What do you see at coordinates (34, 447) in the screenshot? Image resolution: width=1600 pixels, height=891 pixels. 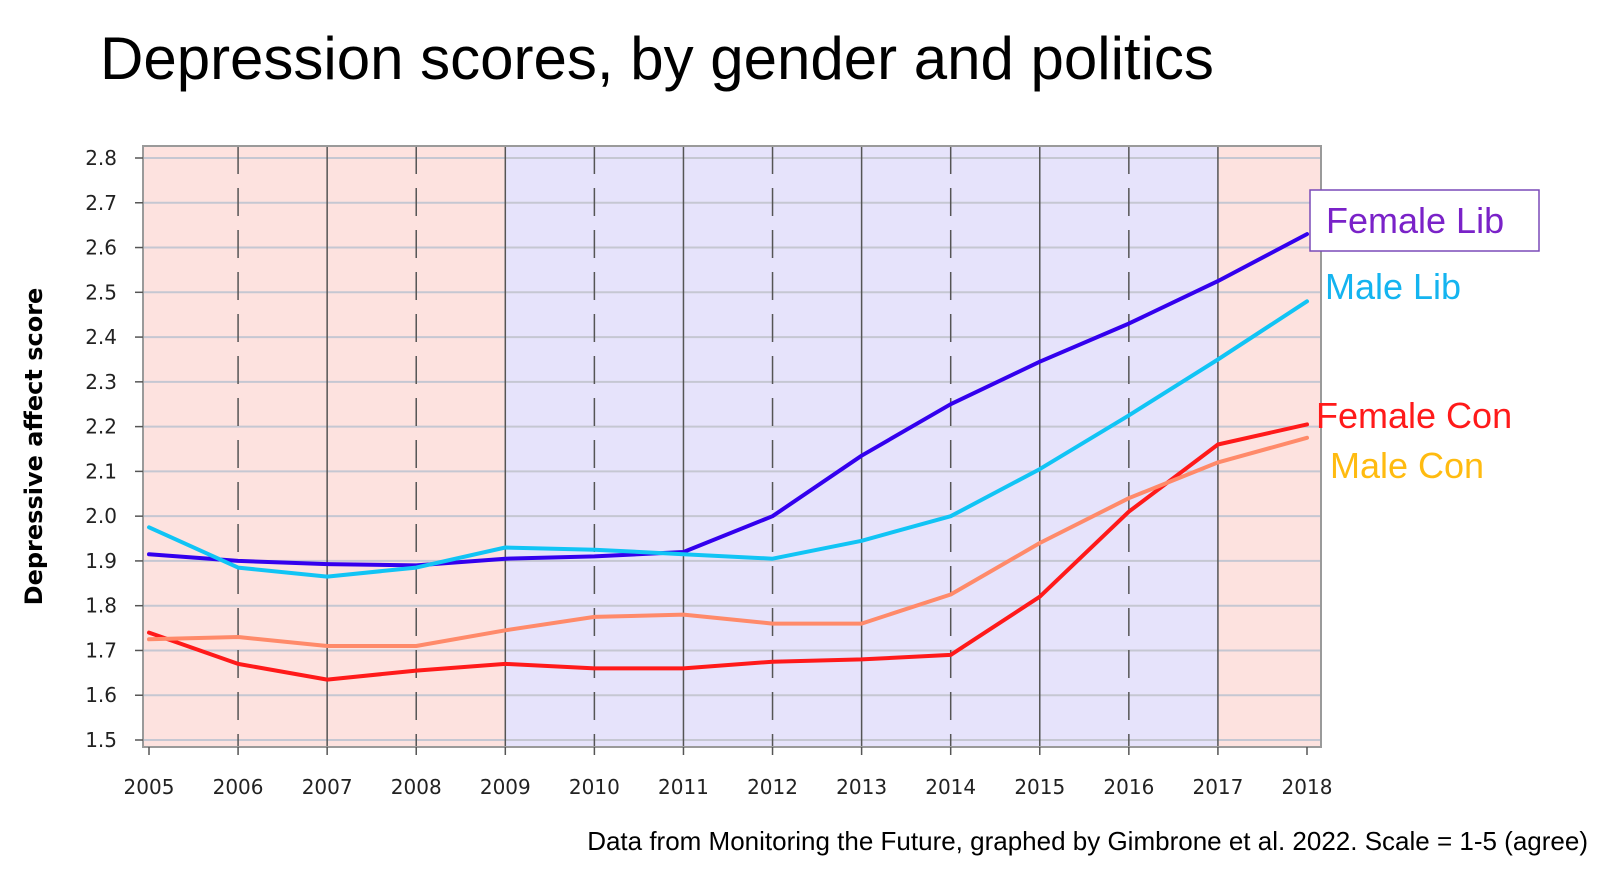 I see `y-axis-title: Depressive affect score` at bounding box center [34, 447].